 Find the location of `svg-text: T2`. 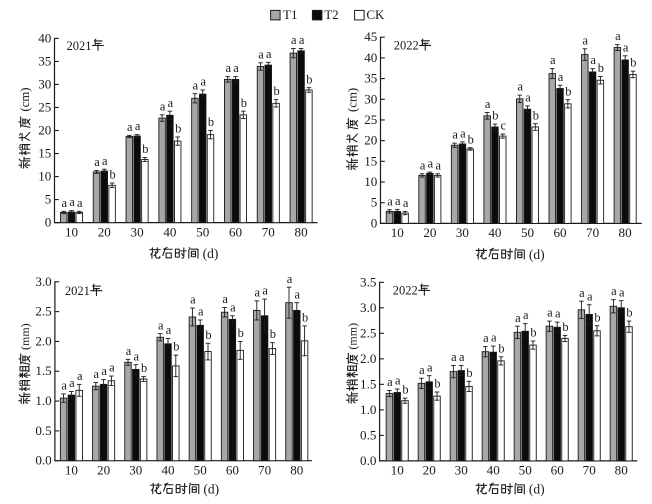

svg-text: T2 is located at coordinates (331, 14).